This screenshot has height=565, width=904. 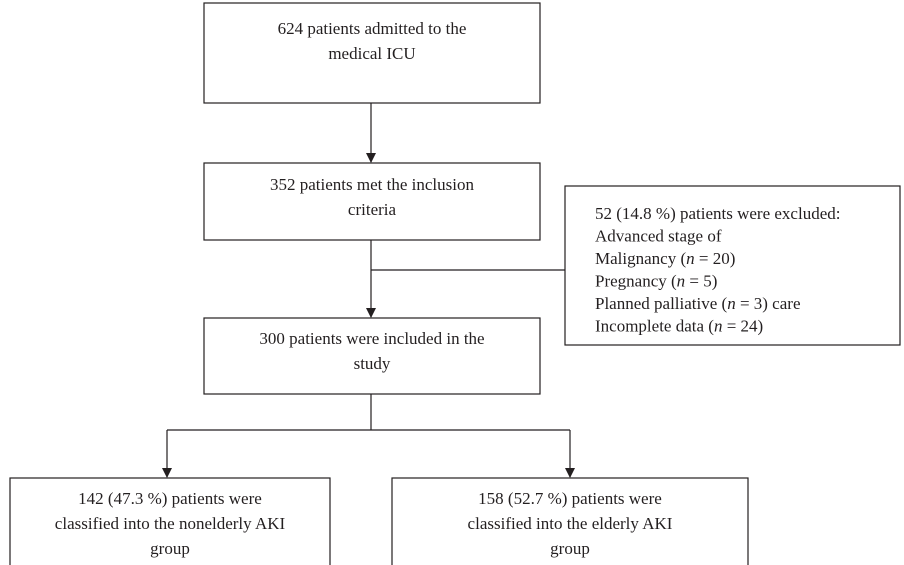 I want to click on node-text: study, so click(x=372, y=363).